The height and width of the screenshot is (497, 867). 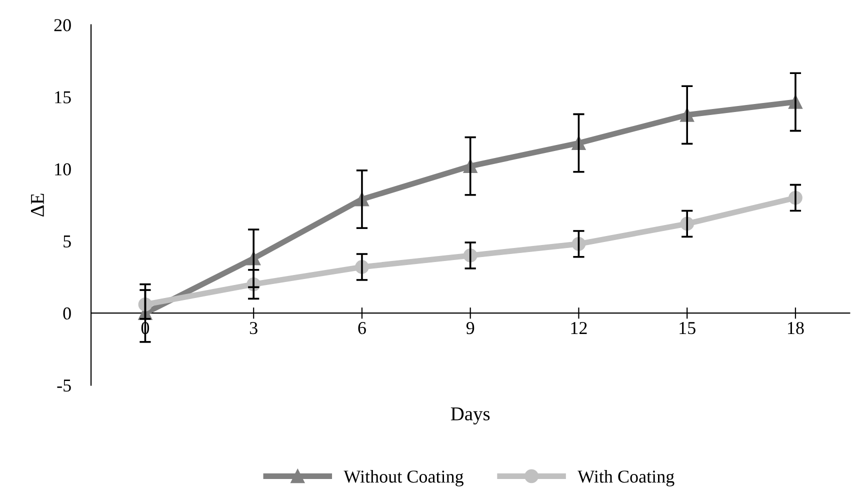 What do you see at coordinates (688, 328) in the screenshot?
I see `x-tick-label: 15` at bounding box center [688, 328].